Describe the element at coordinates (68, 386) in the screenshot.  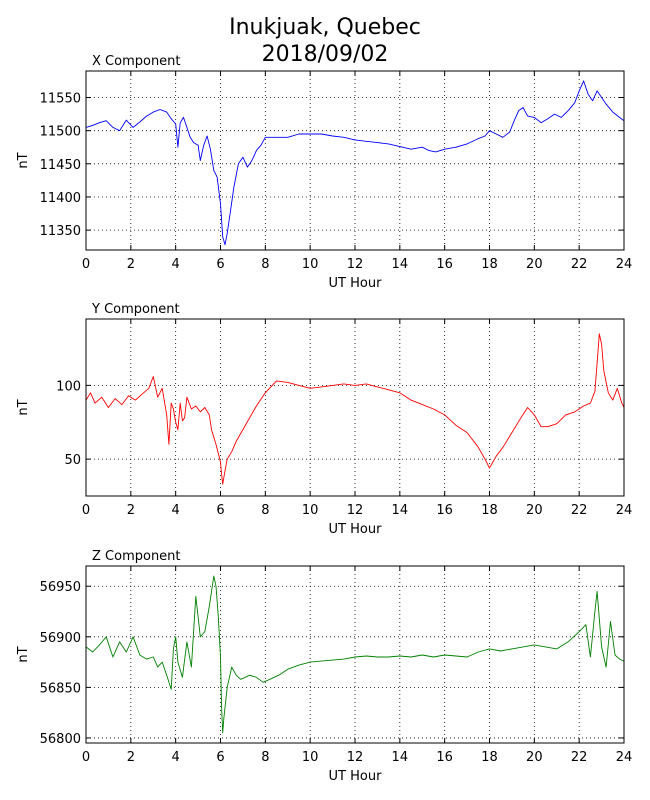
I see `y-y-tick-label: 100` at that location.